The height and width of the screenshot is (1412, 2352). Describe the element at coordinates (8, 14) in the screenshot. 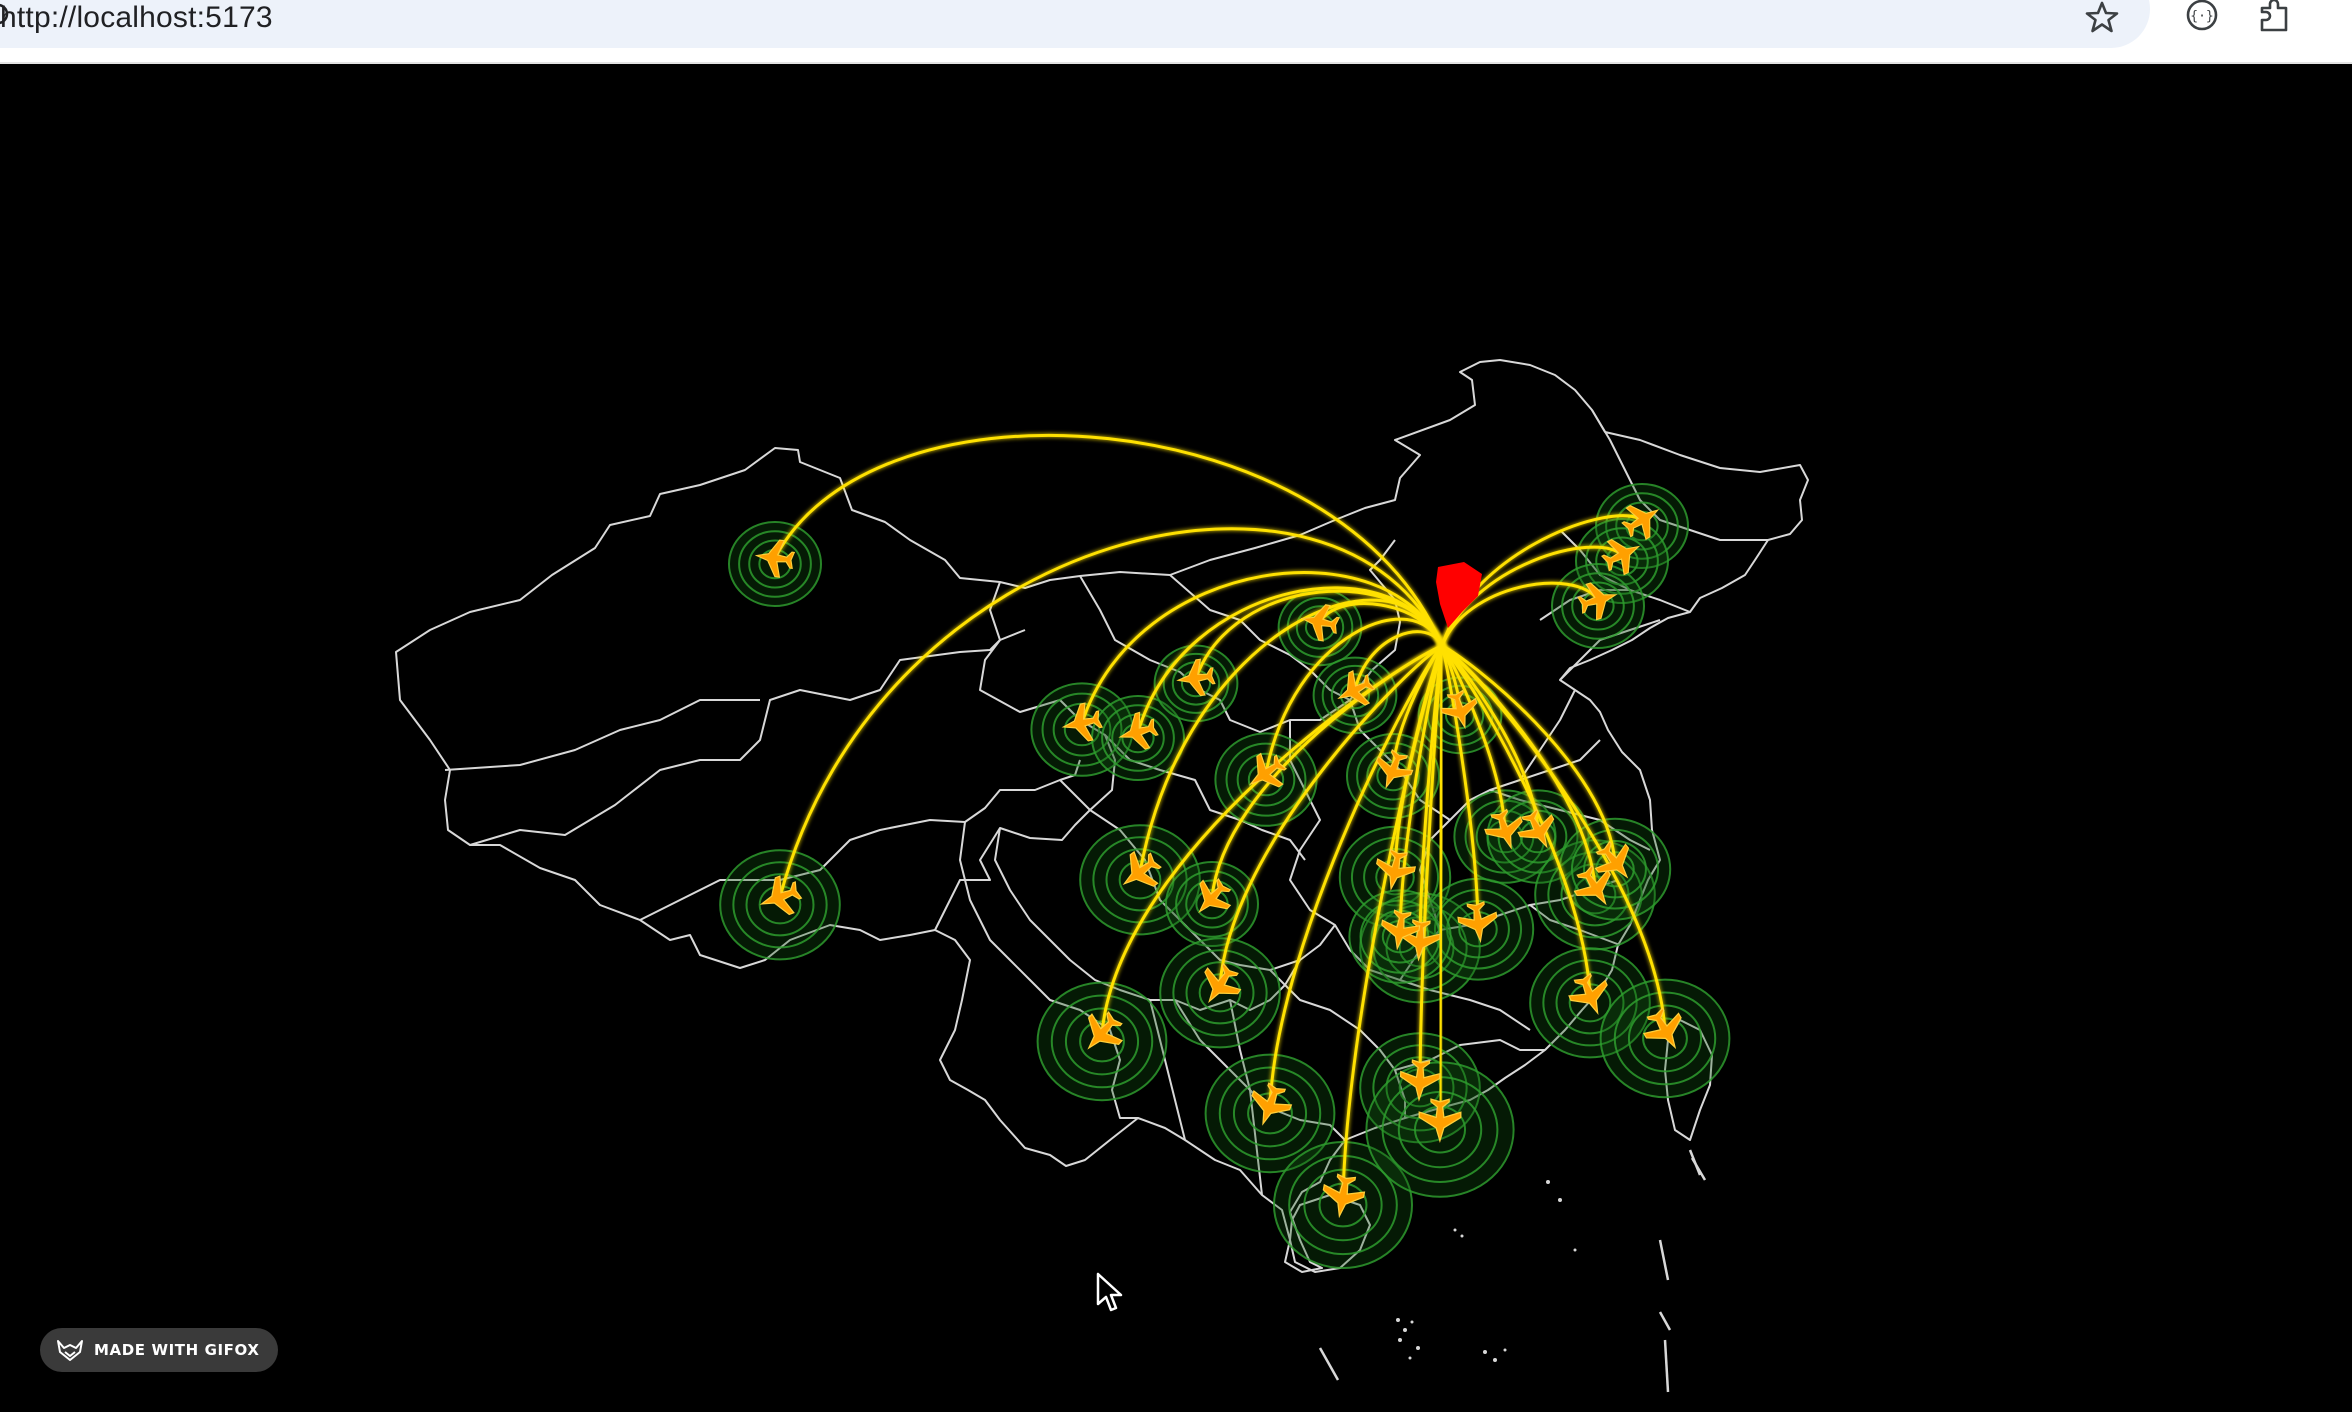

I see `site-info-icon` at that location.